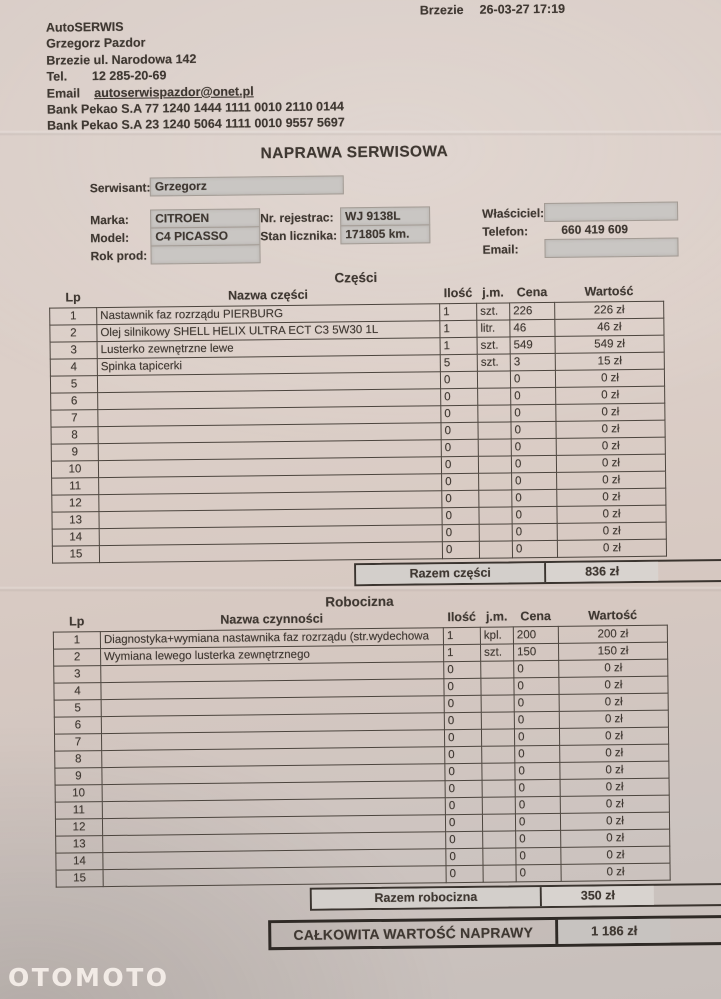 This screenshot has width=721, height=999. What do you see at coordinates (613, 634) in the screenshot?
I see `row-value: 200 zł` at bounding box center [613, 634].